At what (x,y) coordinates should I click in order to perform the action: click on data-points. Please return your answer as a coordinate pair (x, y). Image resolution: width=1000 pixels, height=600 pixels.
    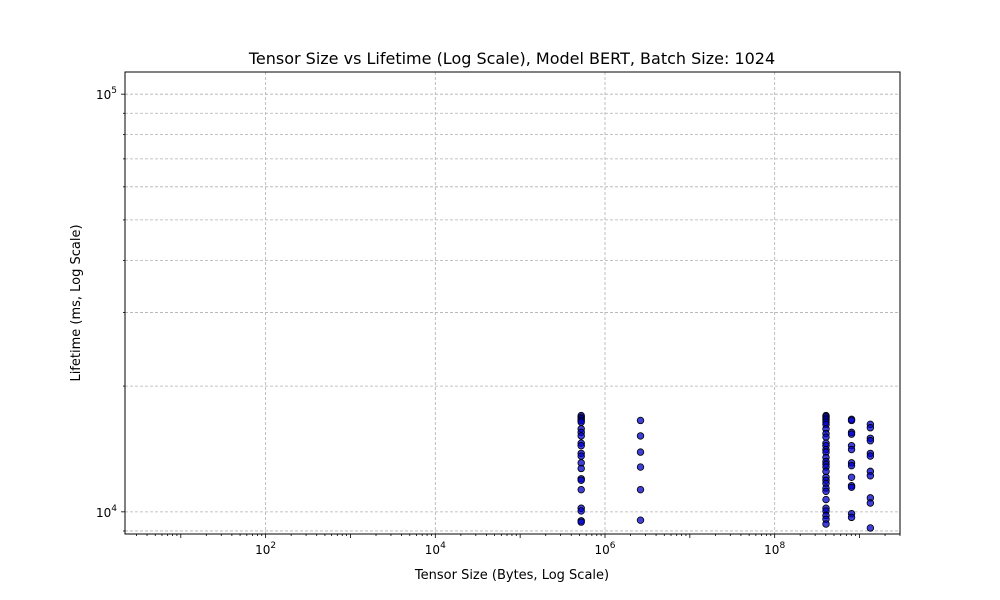
    Looking at the image, I should click on (726, 471).